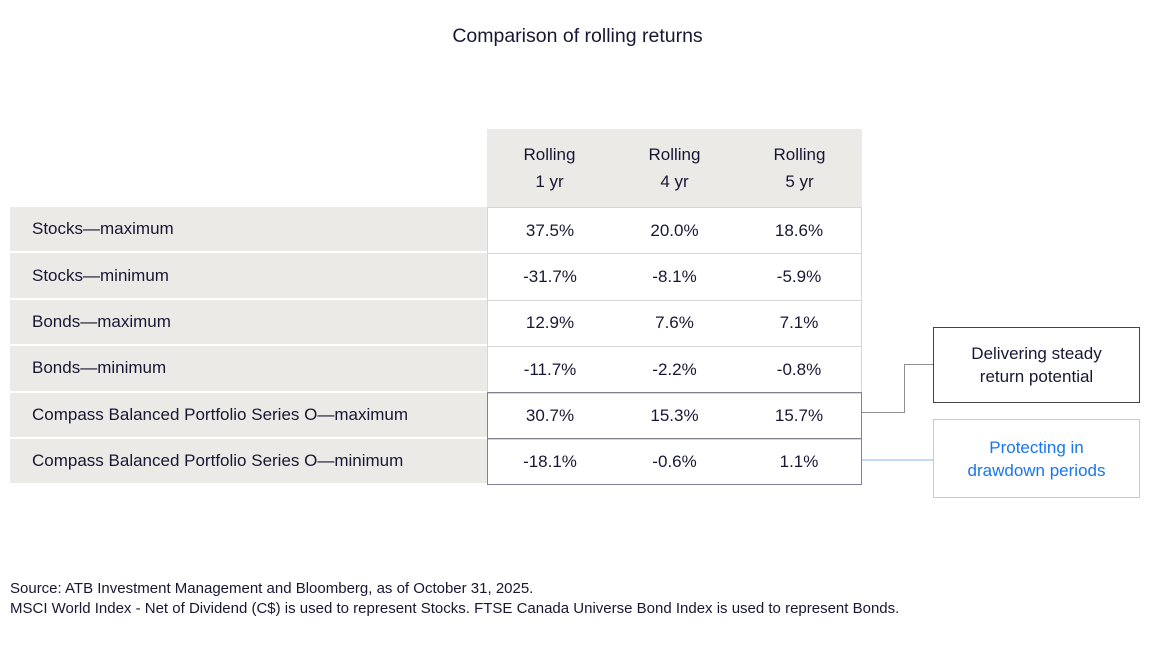 The image size is (1155, 658). What do you see at coordinates (248, 276) in the screenshot?
I see `row-label-stocks-minimum: Stocks—minimum` at bounding box center [248, 276].